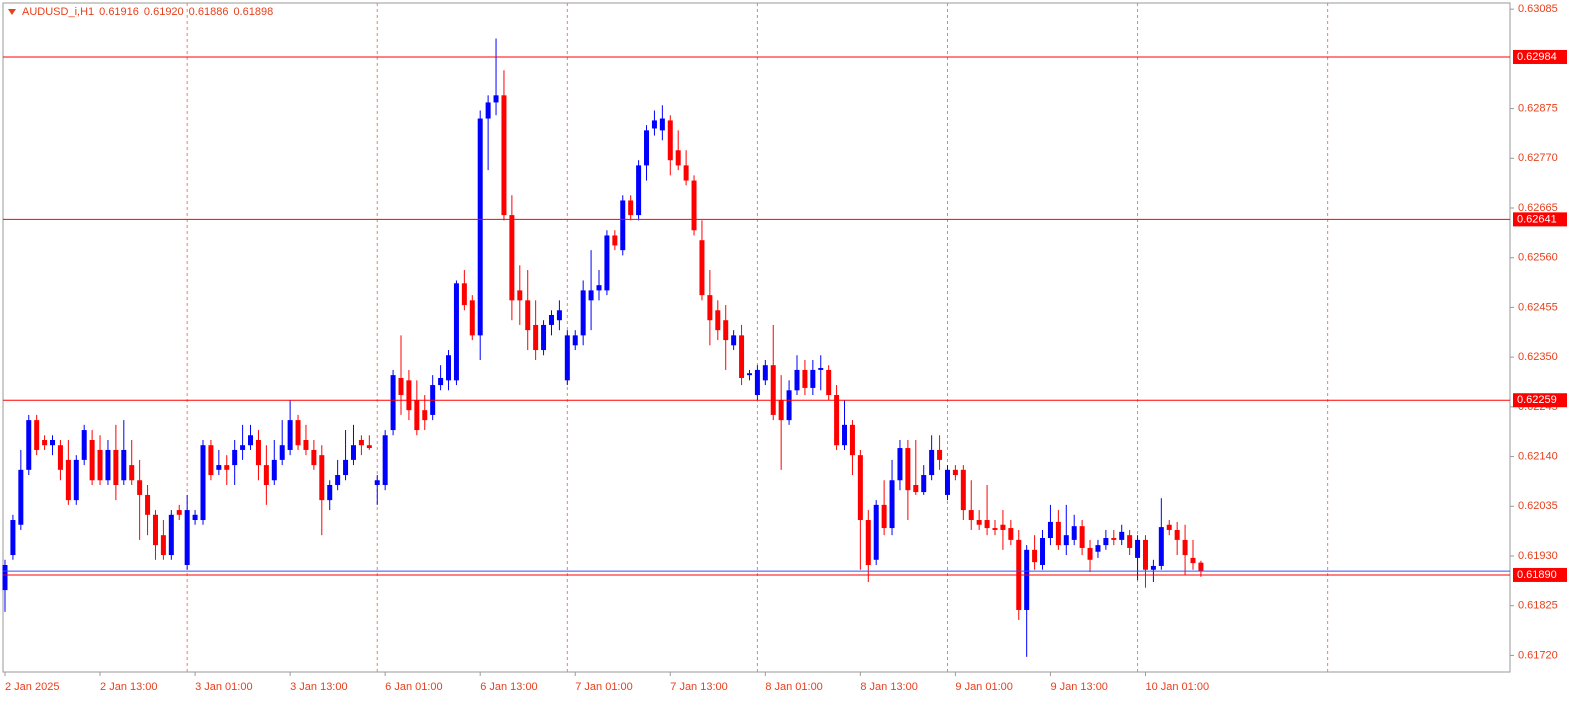 The width and height of the screenshot is (1586, 708). Describe the element at coordinates (1537, 57) in the screenshot. I see `level-label: 0.62984` at that location.